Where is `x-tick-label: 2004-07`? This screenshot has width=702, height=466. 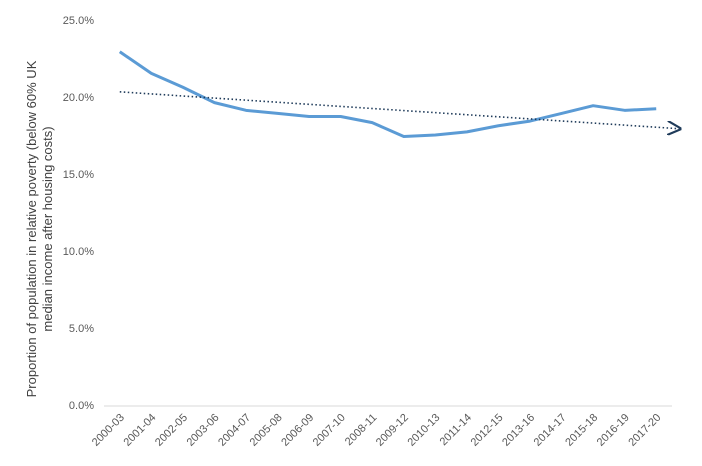
x-tick-label: 2004-07 is located at coordinates (234, 430).